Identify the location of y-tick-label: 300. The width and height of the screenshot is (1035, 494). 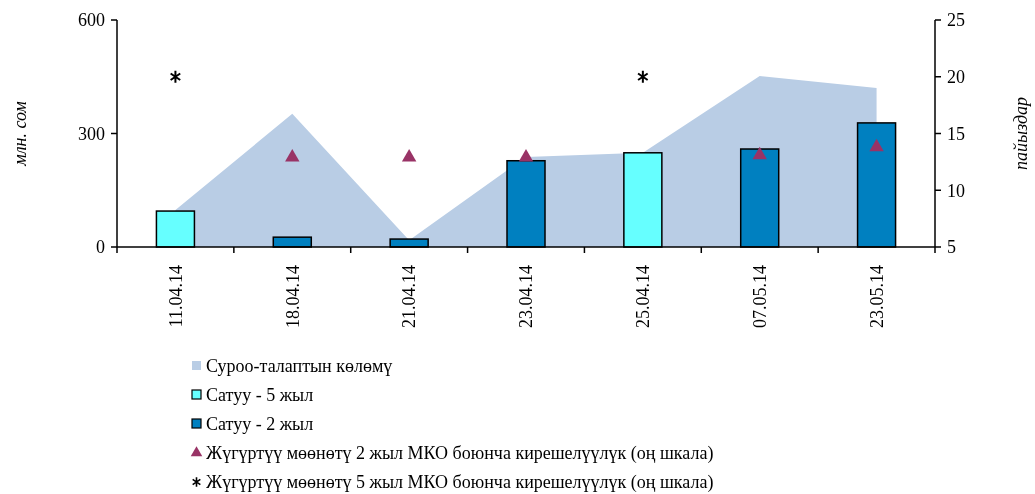
(91, 133).